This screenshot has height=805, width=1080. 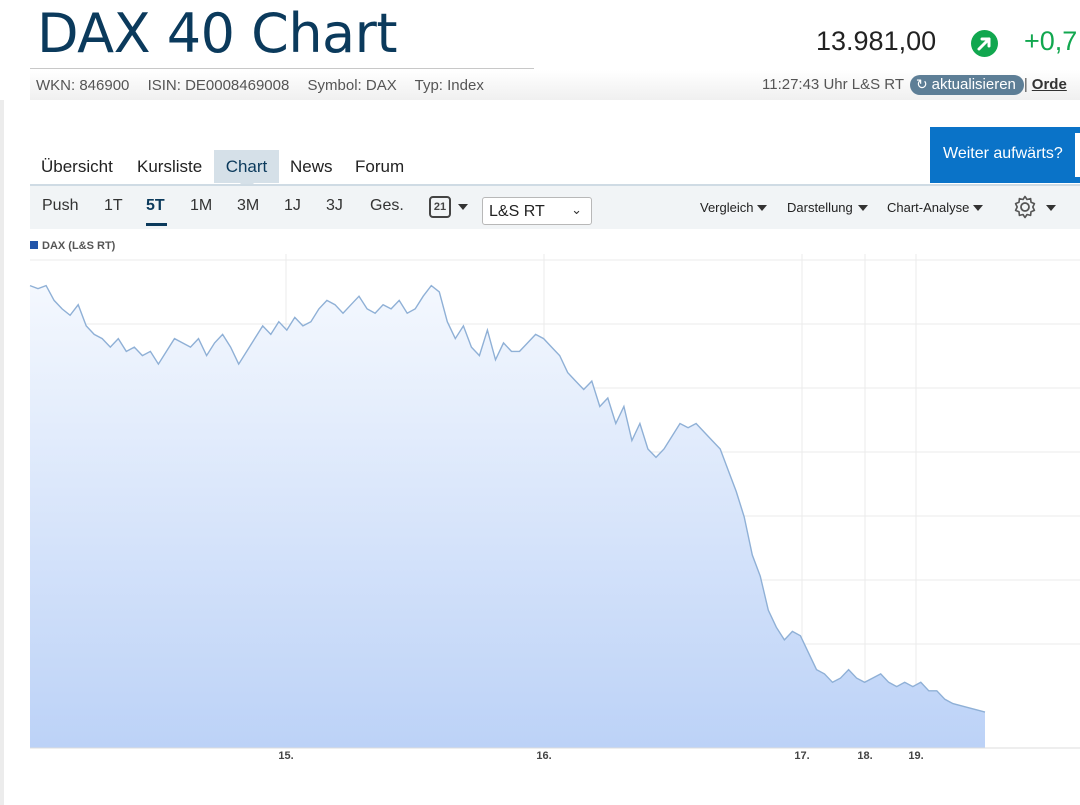 I want to click on gear-icon, so click(x=1025, y=207).